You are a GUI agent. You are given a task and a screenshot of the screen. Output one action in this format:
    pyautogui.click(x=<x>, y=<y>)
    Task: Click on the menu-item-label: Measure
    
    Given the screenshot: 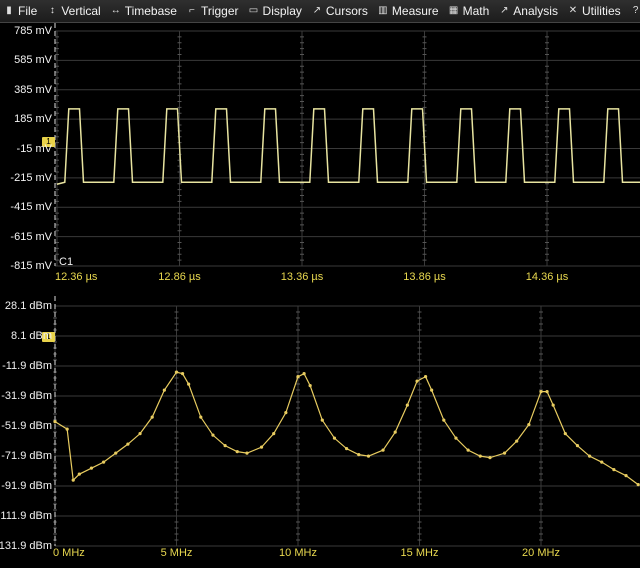 What is the action you would take?
    pyautogui.click(x=415, y=11)
    